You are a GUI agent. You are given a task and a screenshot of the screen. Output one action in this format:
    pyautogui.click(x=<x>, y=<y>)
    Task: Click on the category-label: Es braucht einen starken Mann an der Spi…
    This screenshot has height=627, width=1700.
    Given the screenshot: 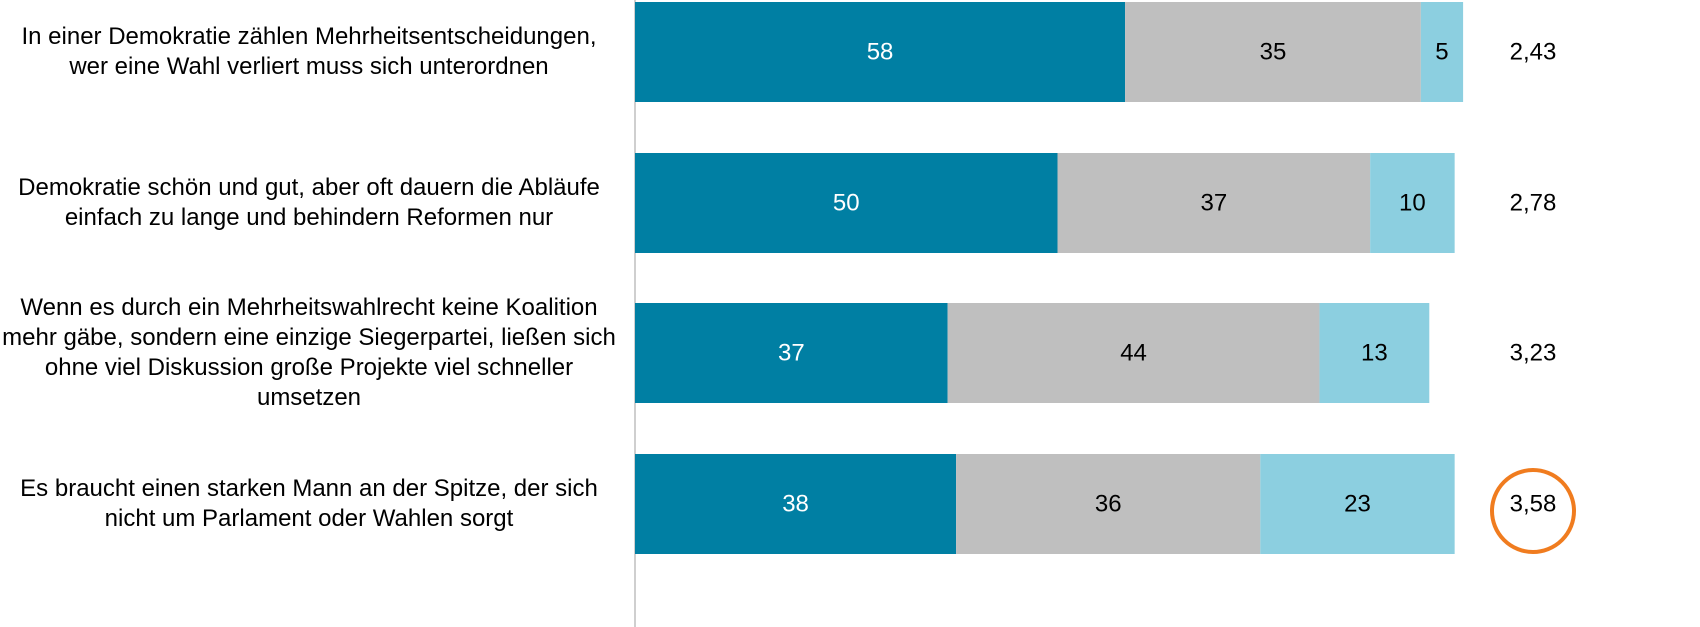 What is the action you would take?
    pyautogui.click(x=309, y=503)
    